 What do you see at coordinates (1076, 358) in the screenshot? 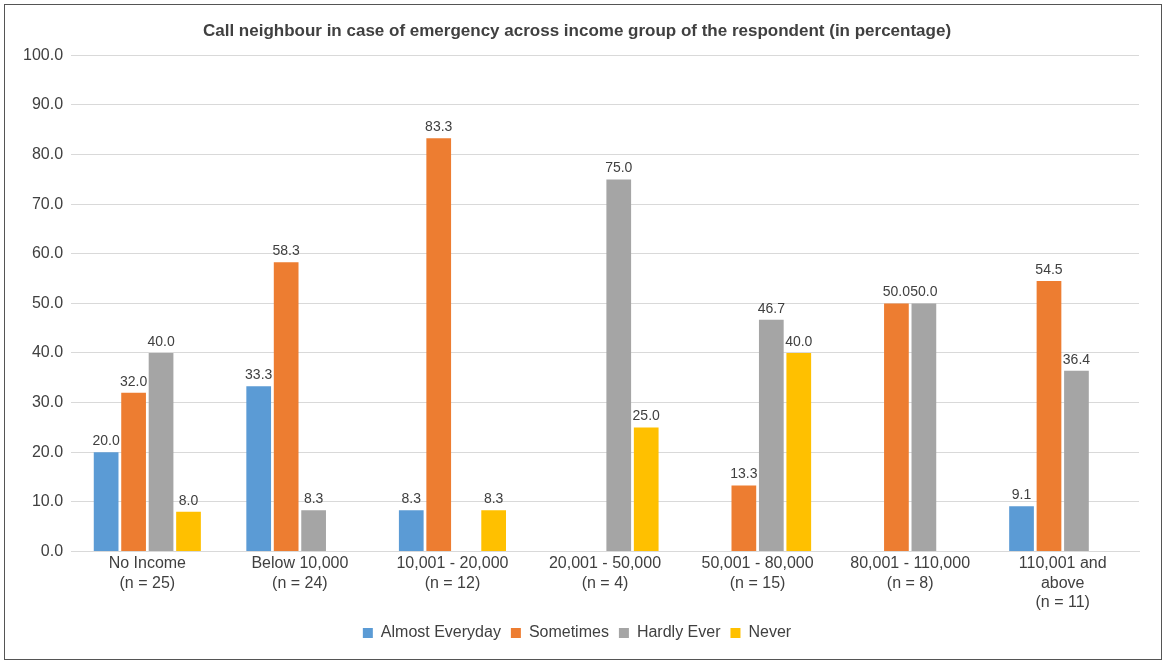
I see `data-label: 36.4` at bounding box center [1076, 358].